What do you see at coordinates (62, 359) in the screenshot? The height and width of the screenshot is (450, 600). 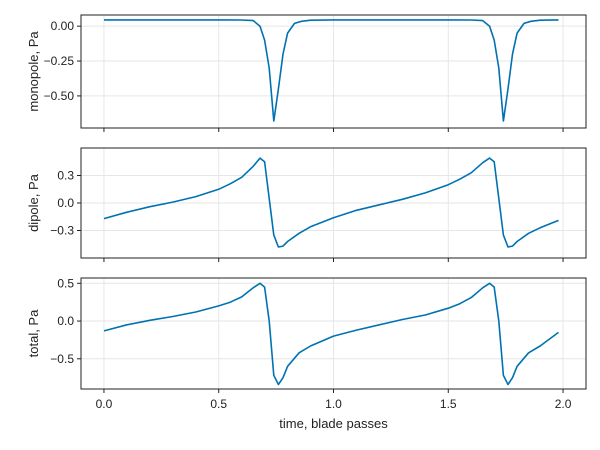 I see `total-ytick-label-2: −0.5` at bounding box center [62, 359].